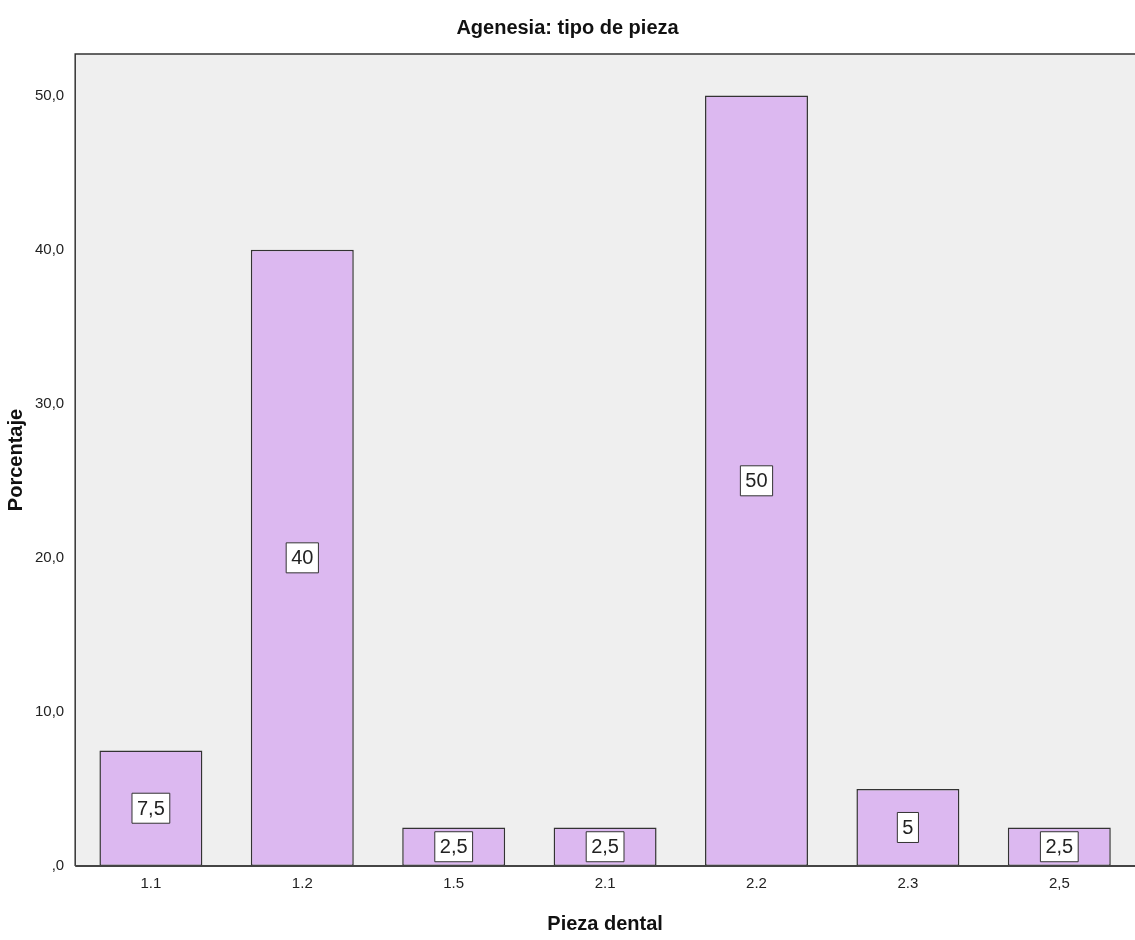 This screenshot has width=1135, height=940. Describe the element at coordinates (14, 460) in the screenshot. I see `y-axis-title: Porcentaje` at that location.